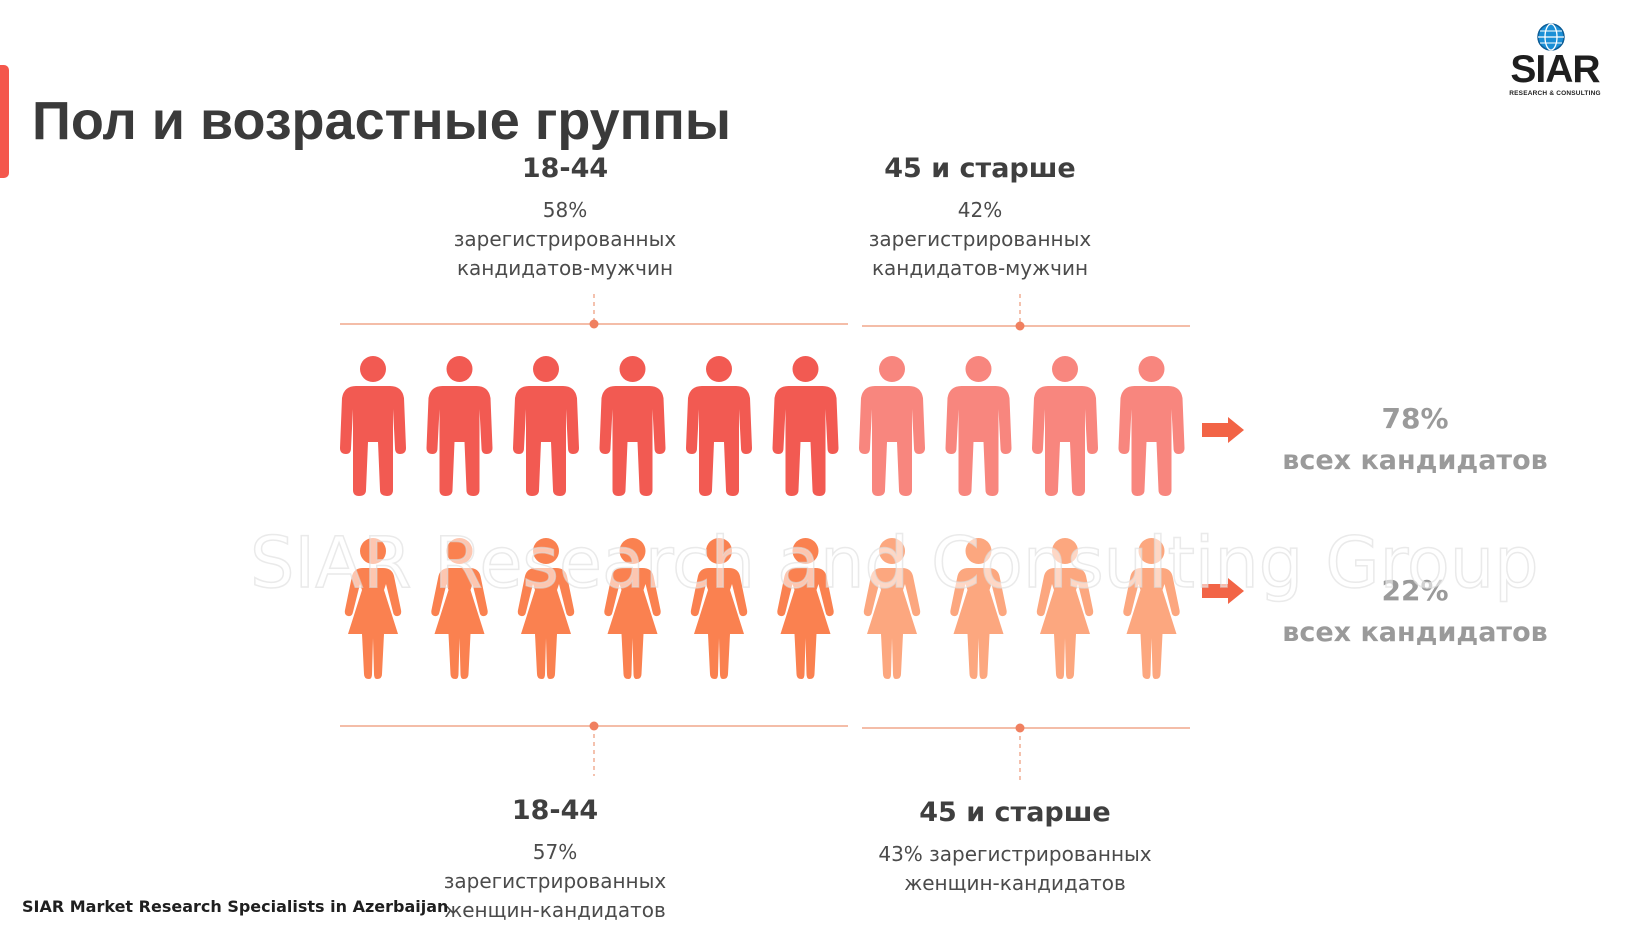 The height and width of the screenshot is (925, 1641). Describe the element at coordinates (1015, 883) in the screenshot. I see `women-older-line2: женщин-кандидатов` at that location.